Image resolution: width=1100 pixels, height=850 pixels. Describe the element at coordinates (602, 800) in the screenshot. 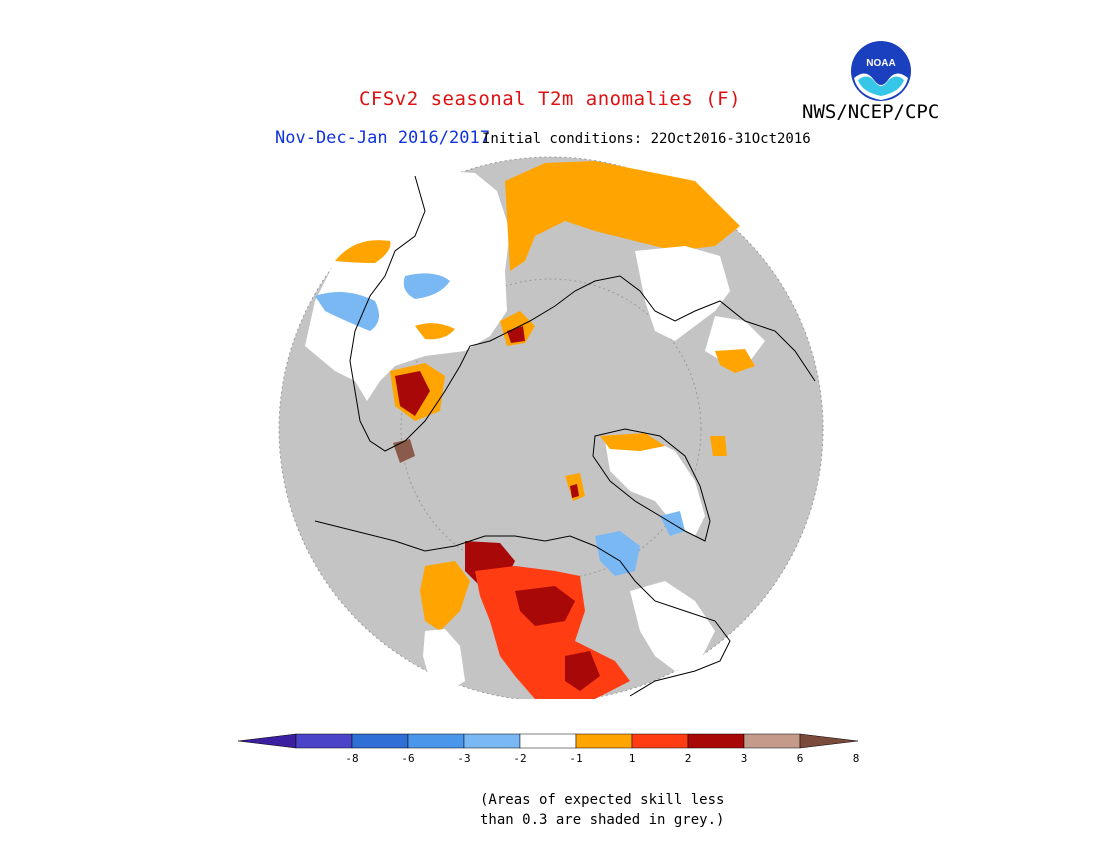

I see `skill-note-line-1: (Areas of expected skill less` at that location.